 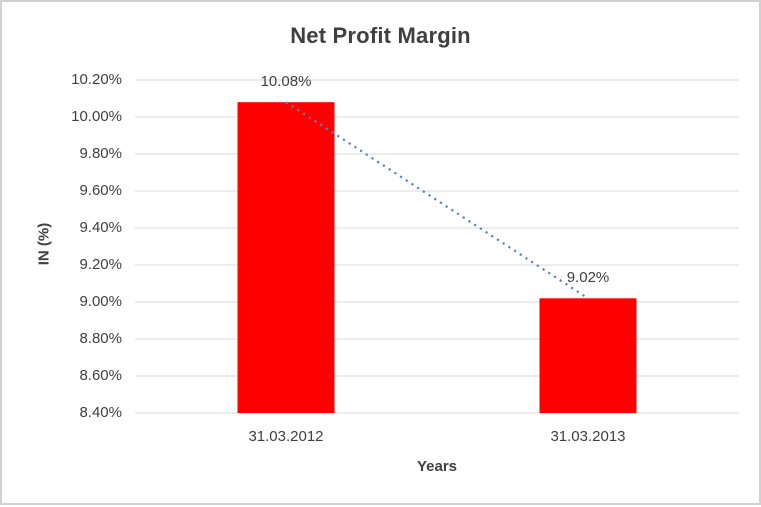 What do you see at coordinates (286, 436) in the screenshot?
I see `x-axis-tick-label: 31.03.2012` at bounding box center [286, 436].